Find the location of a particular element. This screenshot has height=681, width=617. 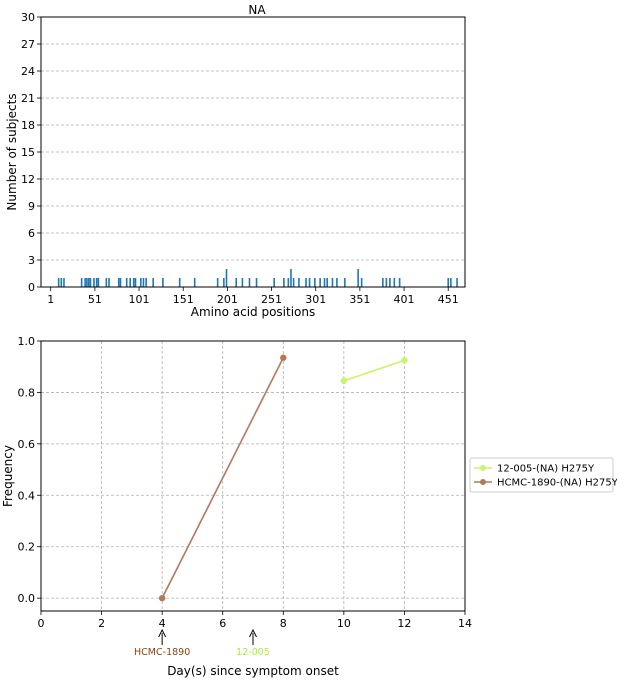

bottom-y-tick-label: 0.8 is located at coordinates (27, 392).